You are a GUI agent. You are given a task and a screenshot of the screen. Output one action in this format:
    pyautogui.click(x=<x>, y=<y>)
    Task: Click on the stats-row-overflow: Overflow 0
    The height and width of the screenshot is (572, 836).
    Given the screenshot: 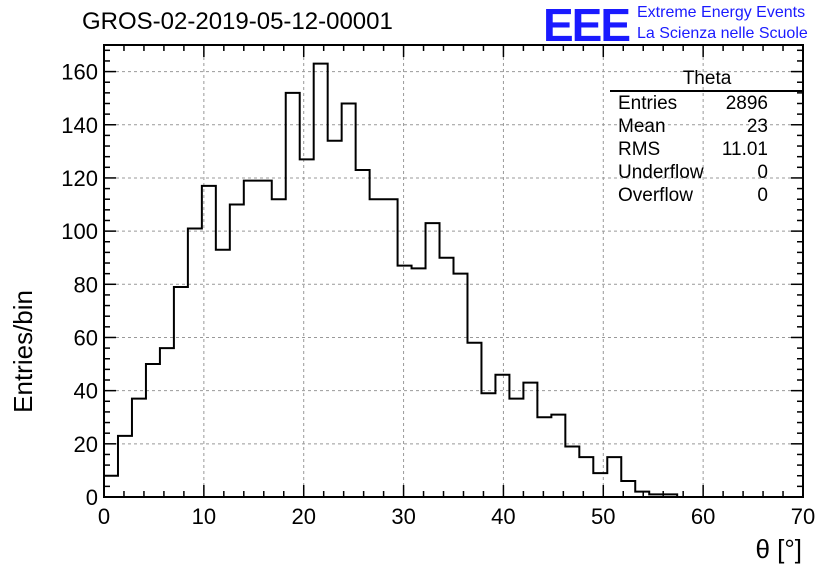 What is the action you would take?
    pyautogui.click(x=707, y=195)
    